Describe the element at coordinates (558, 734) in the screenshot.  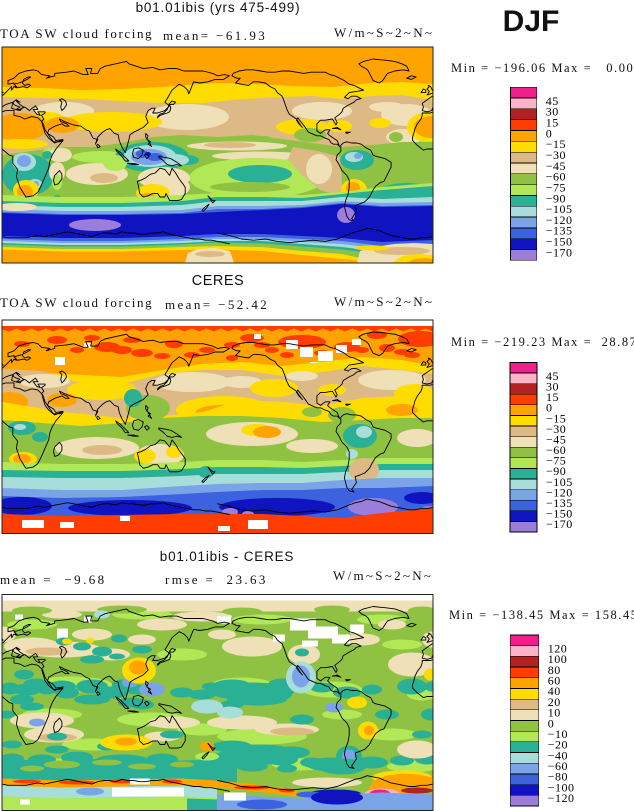
I see `svg-text: −10` at that location.